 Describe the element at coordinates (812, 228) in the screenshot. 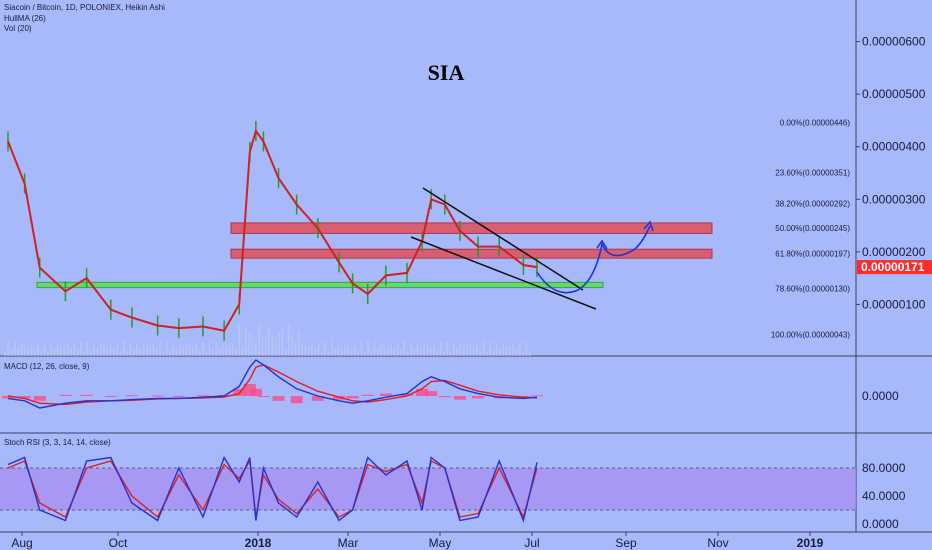

I see `fib-label: 50.00%(0.00000245)` at that location.